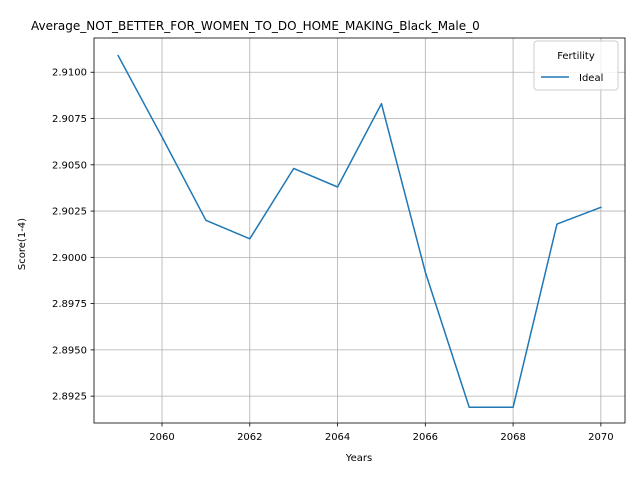 Image resolution: width=640 pixels, height=480 pixels. I want to click on x-tick-label: 2066, so click(425, 437).